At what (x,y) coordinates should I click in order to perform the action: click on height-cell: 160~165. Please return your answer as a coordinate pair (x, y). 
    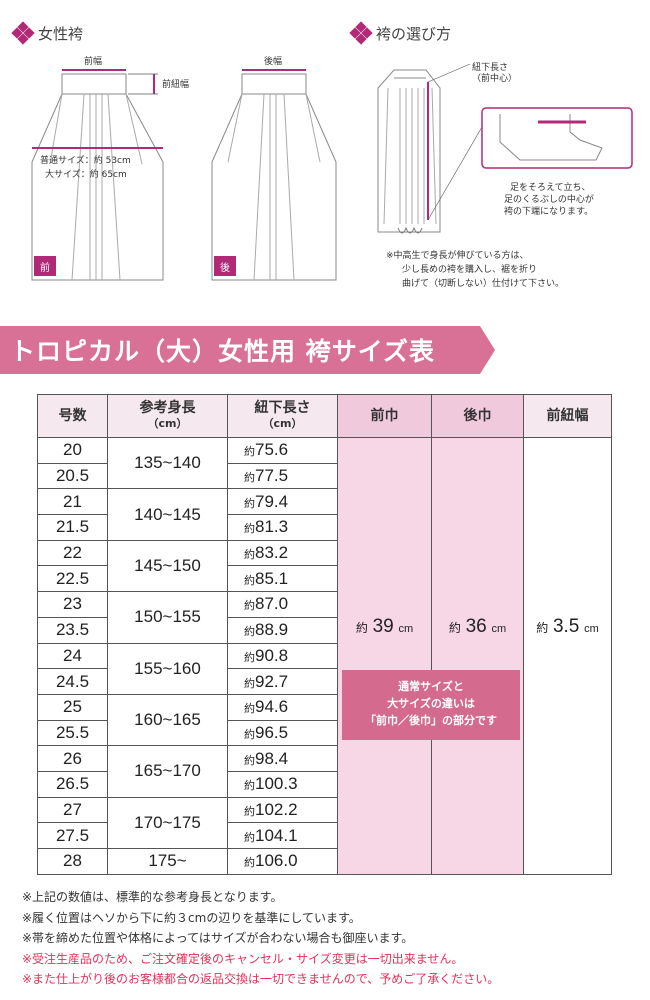
    Looking at the image, I should click on (167, 720).